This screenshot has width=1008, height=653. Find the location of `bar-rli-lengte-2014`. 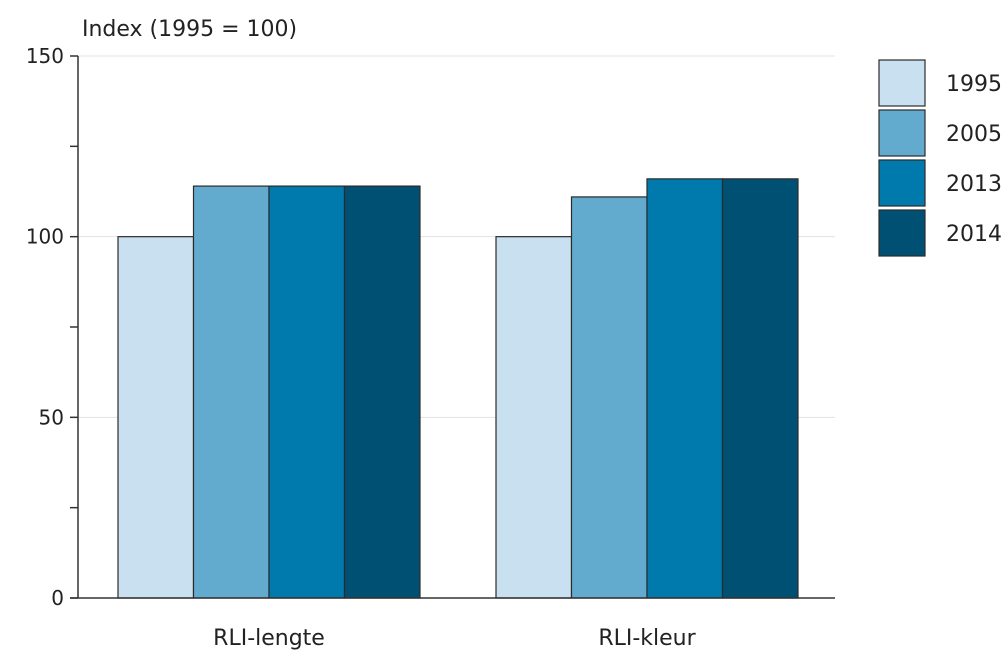

bar-rli-lengte-2014 is located at coordinates (382, 392).